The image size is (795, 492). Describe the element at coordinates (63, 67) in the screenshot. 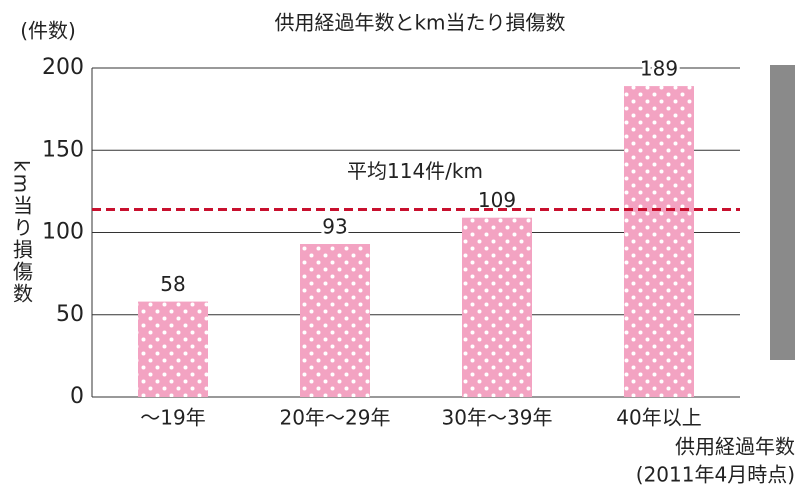

I see `y-tick-label: 200` at that location.